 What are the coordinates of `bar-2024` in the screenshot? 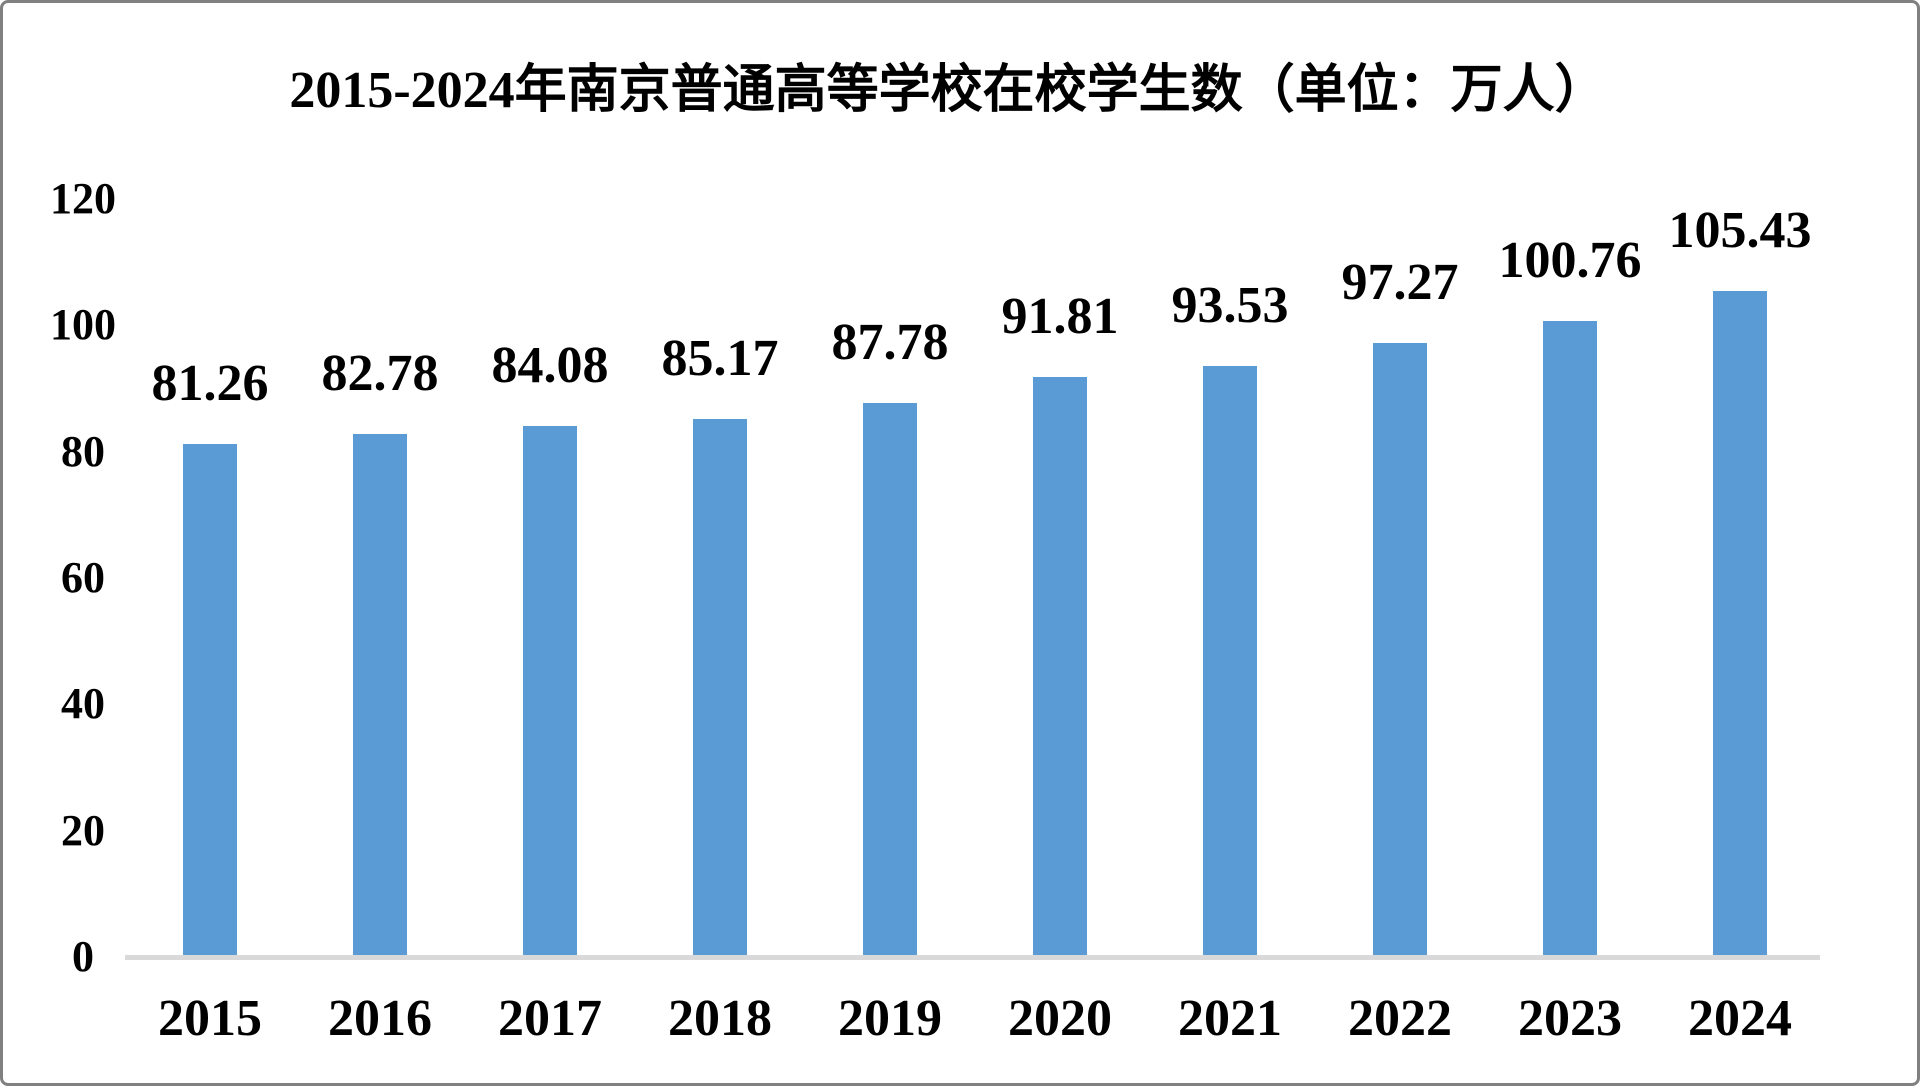 It's located at (1740, 624).